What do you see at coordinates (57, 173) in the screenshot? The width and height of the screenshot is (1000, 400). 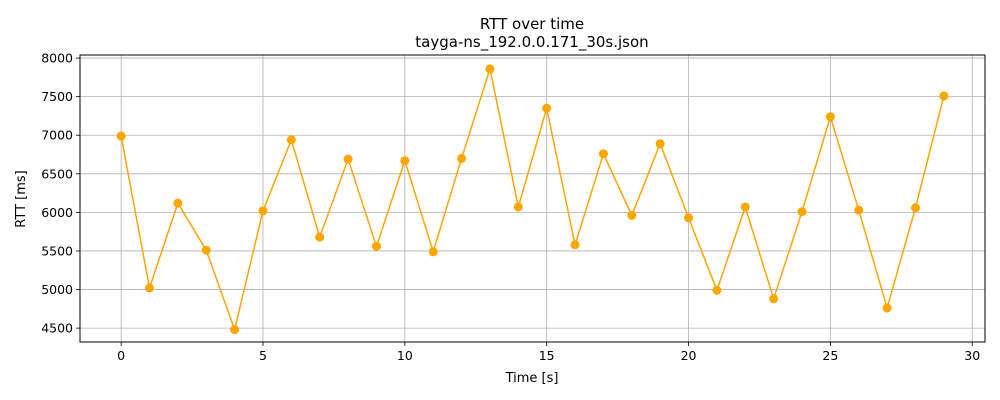 I see `y-tick-label: 6500` at bounding box center [57, 173].